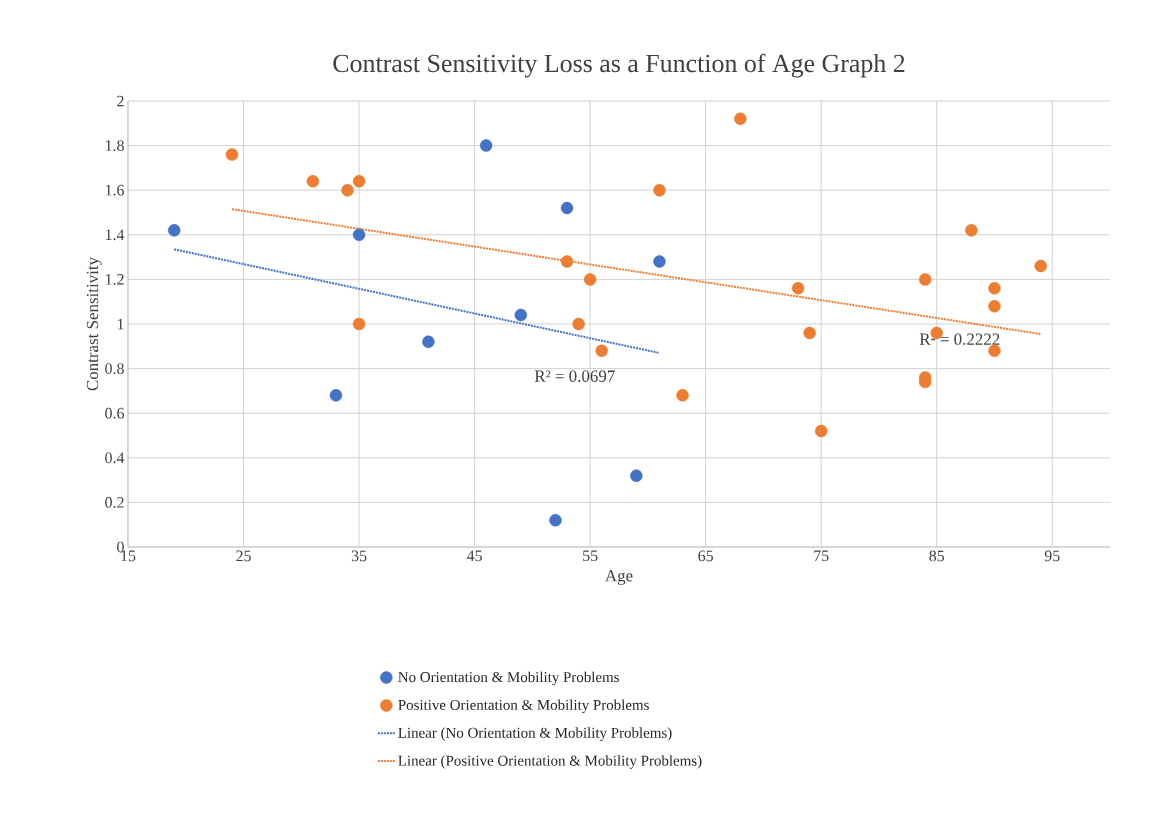 The width and height of the screenshot is (1155, 837). I want to click on x-tick-label: 75, so click(821, 556).